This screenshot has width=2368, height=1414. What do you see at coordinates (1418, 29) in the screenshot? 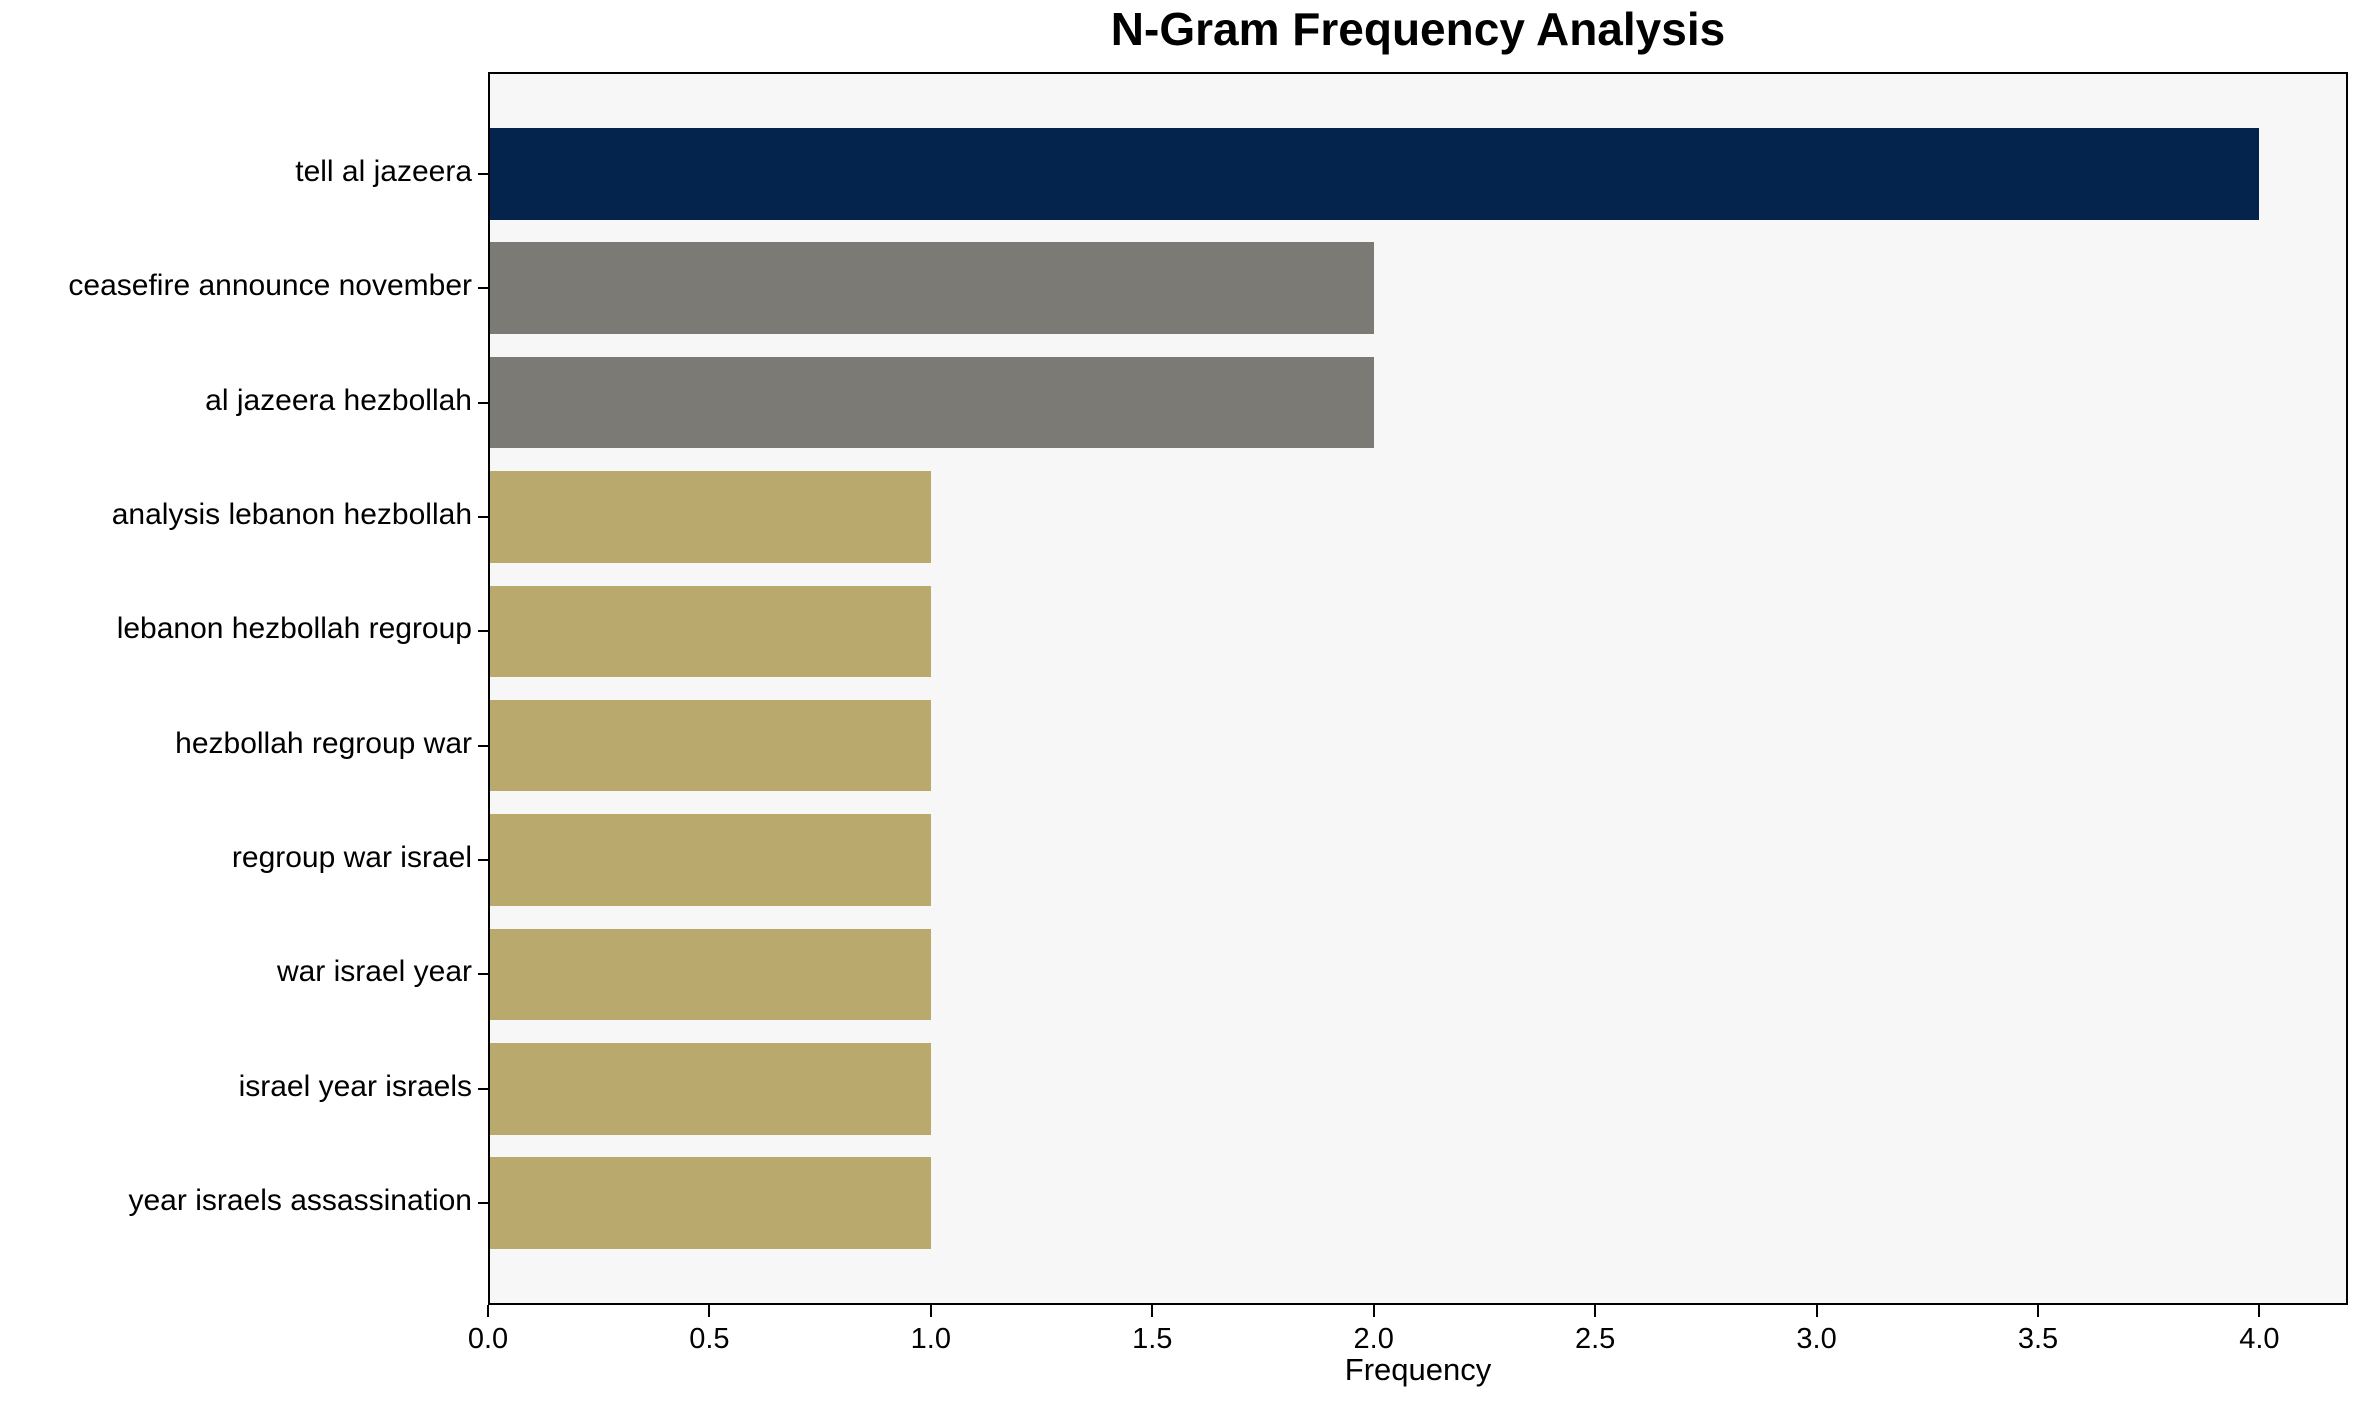
I see `chart-title: N-Gram Frequency Analysis` at bounding box center [1418, 29].